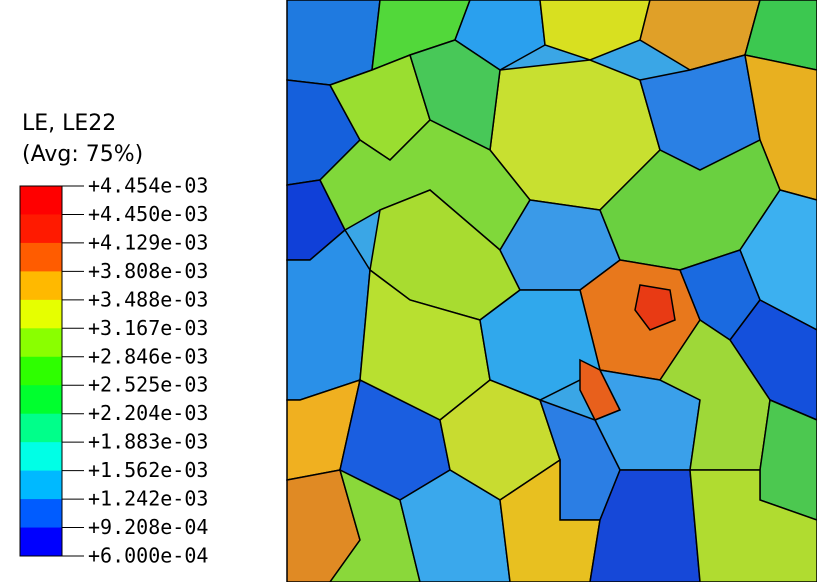  Describe the element at coordinates (148, 527) in the screenshot. I see `legend-label: +9.208e-04` at that location.